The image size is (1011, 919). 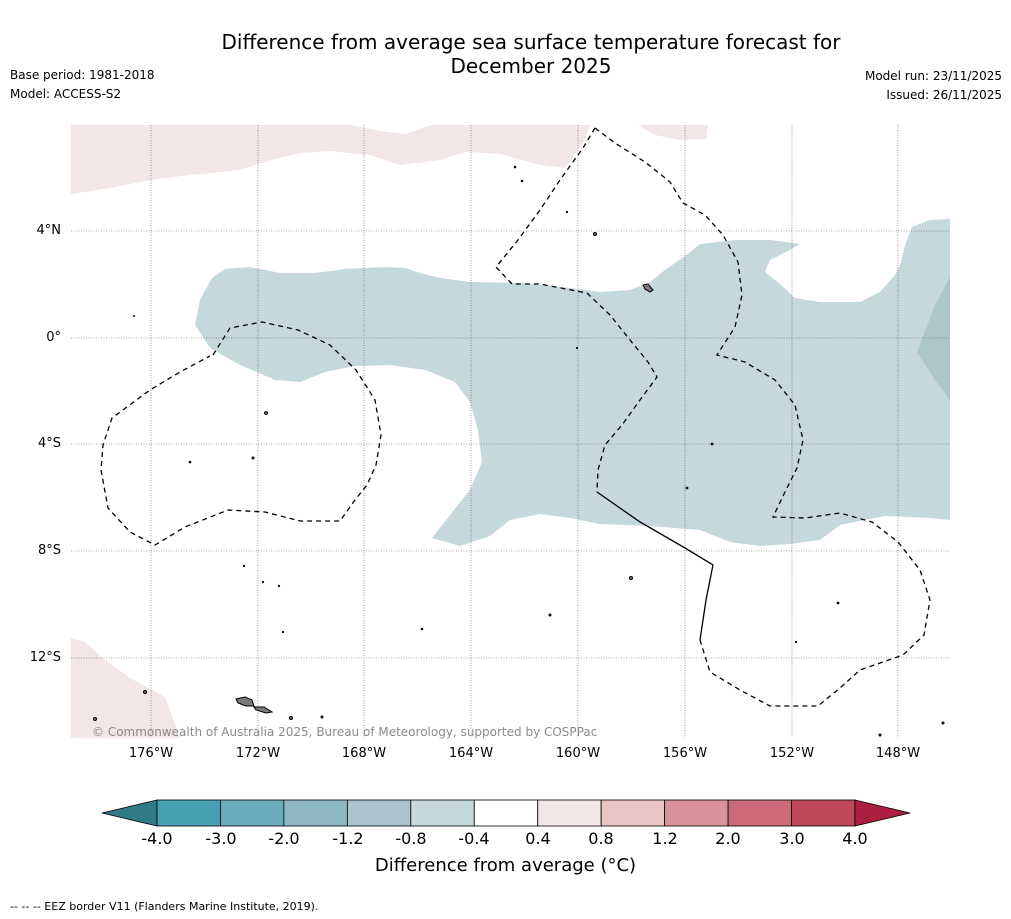 What do you see at coordinates (348, 838) in the screenshot?
I see `colorbar-tick: -1.2` at bounding box center [348, 838].